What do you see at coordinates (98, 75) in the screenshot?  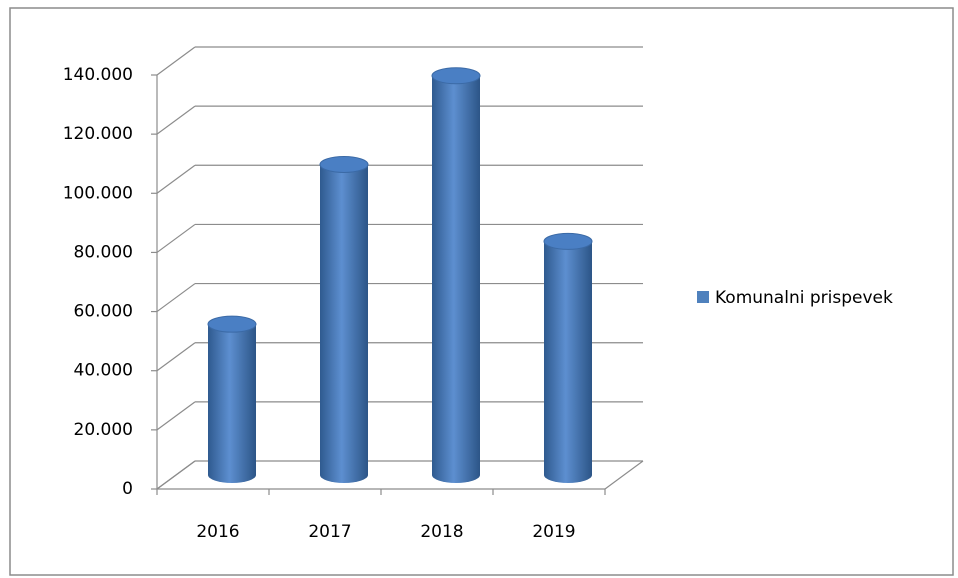 I see `y-tick-label: 140.000` at bounding box center [98, 75].